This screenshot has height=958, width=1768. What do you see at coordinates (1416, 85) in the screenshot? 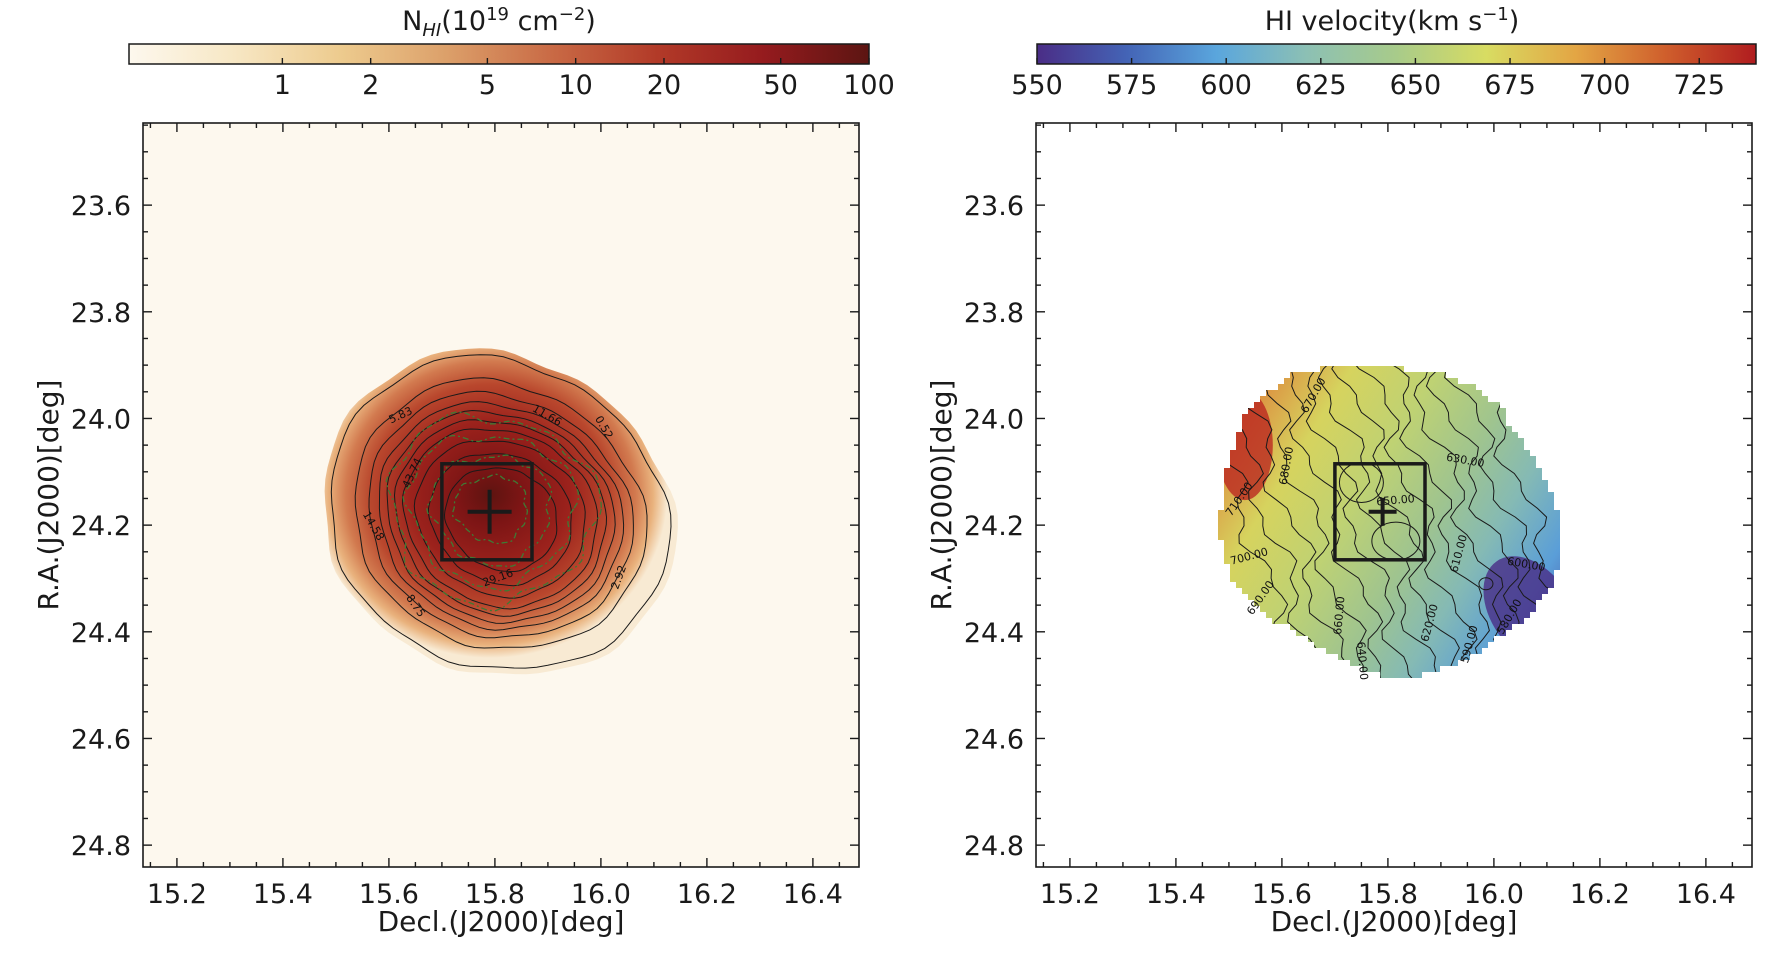
I see `colorbar-velocity-tick-label: 650` at bounding box center [1416, 85].